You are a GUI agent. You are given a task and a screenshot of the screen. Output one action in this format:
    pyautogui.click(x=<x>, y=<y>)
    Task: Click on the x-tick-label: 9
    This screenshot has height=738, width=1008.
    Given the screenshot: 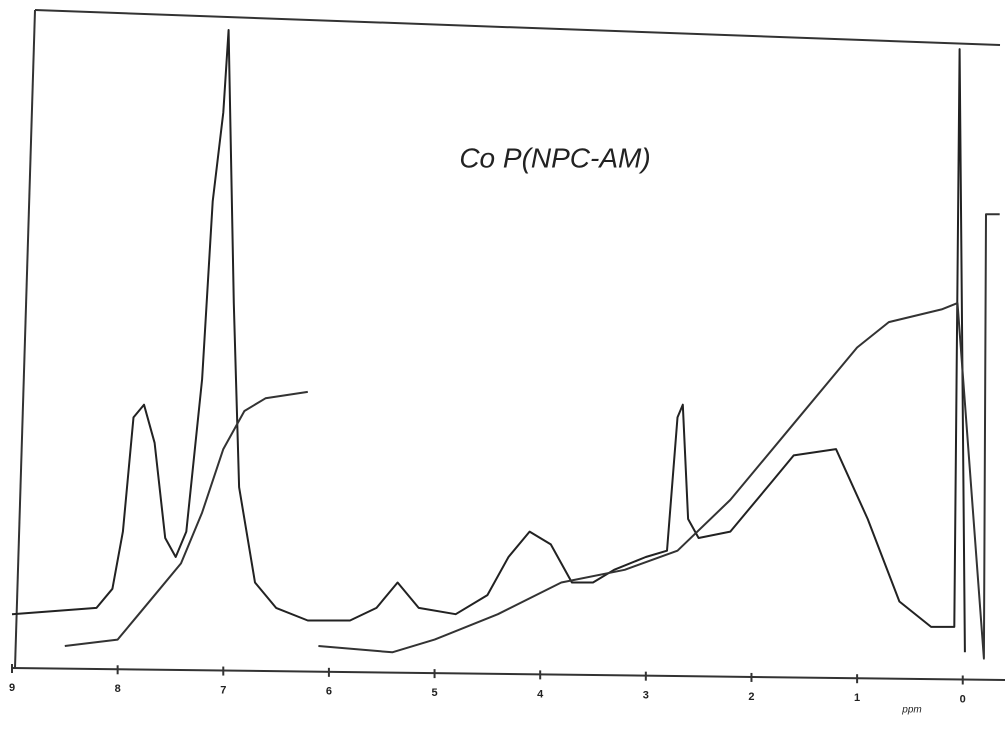 What is the action you would take?
    pyautogui.click(x=12, y=688)
    